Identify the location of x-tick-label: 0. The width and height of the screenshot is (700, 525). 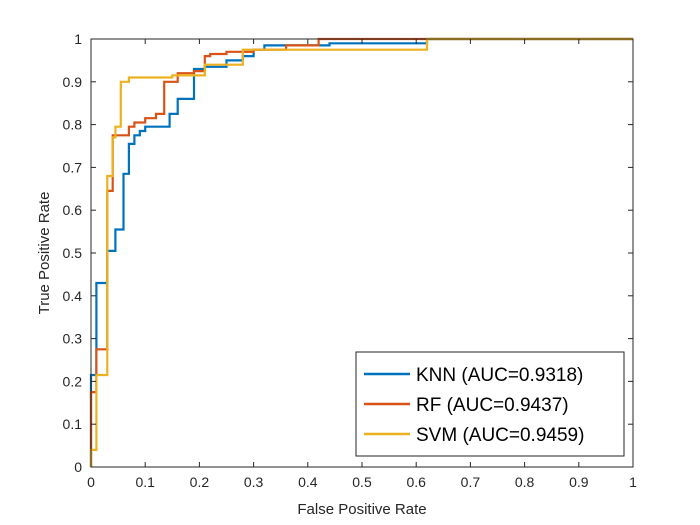
(91, 482).